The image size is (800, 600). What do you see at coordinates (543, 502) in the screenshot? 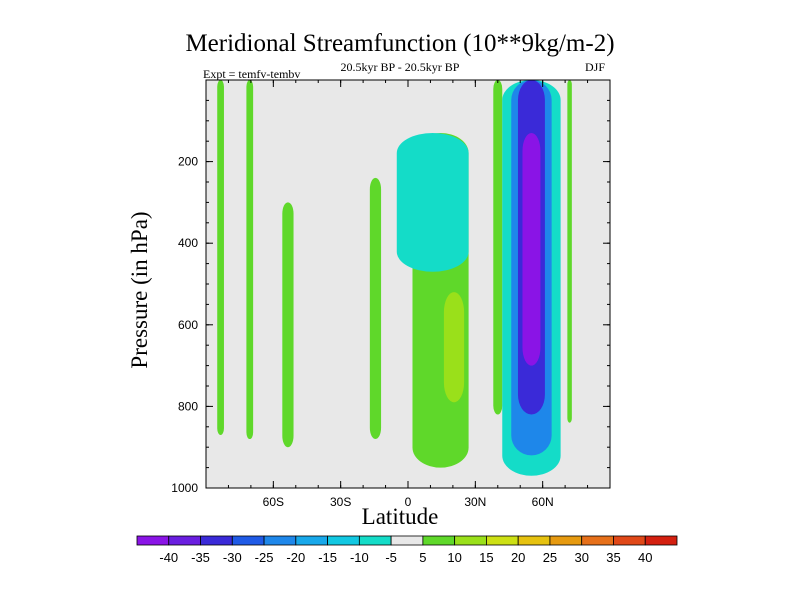
I see `x-tick-label: 60N` at bounding box center [543, 502].